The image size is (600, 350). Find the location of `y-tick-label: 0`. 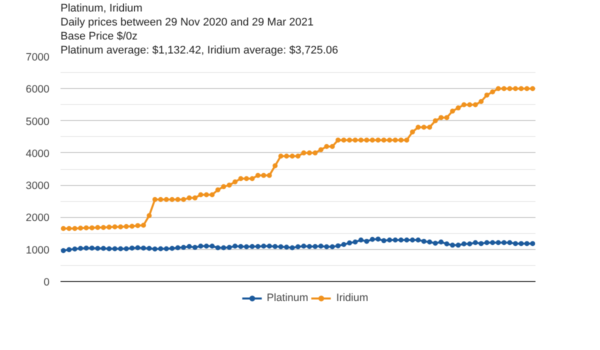

y-tick-label: 0 is located at coordinates (47, 282).